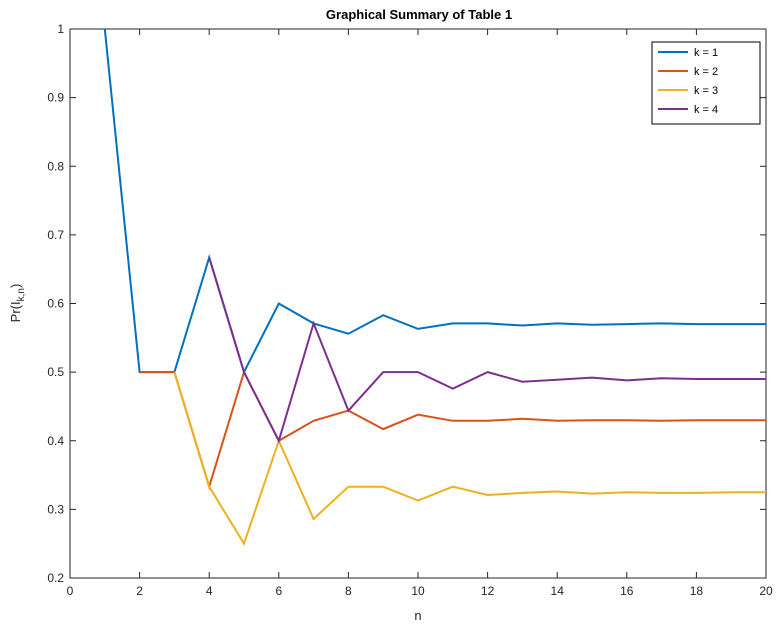 This screenshot has height=627, width=778. I want to click on x-tick-label: 0, so click(70, 591).